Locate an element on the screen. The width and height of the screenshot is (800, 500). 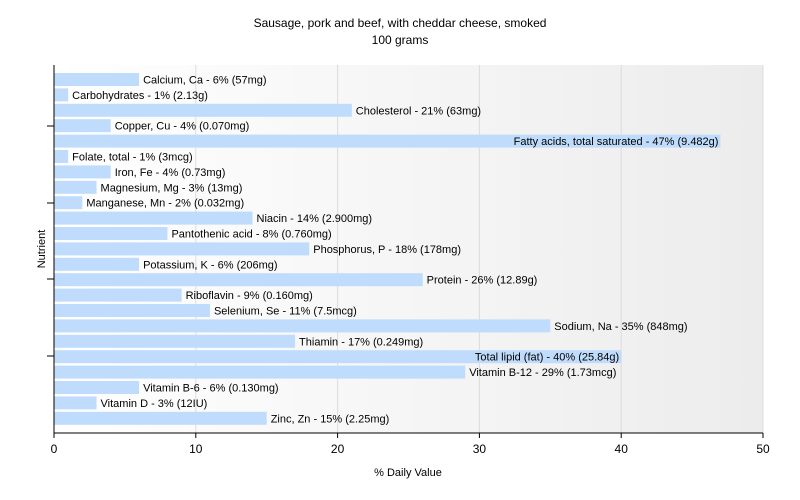
chart-subtitle: 100 grams is located at coordinates (400, 40).